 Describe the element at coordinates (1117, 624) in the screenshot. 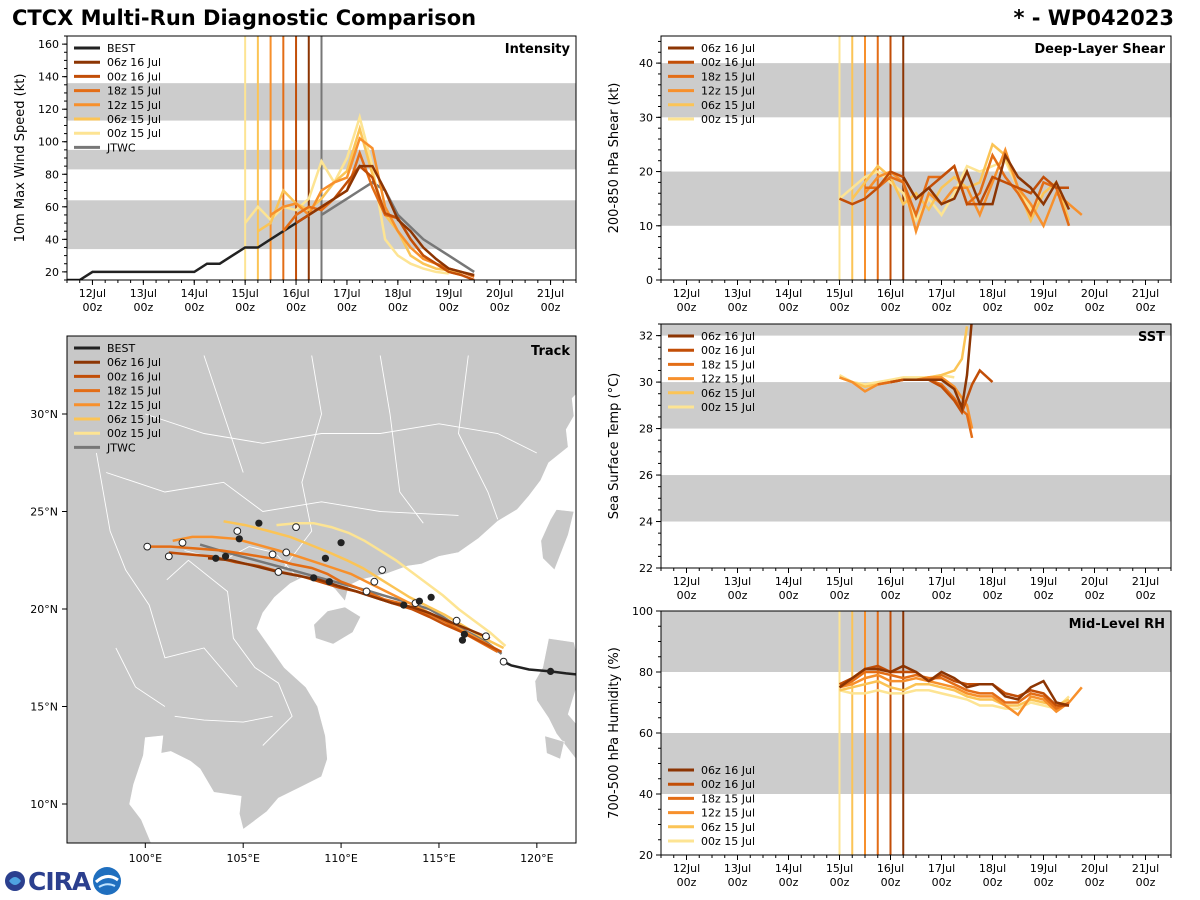

I see `rh-title: Mid-Level RH` at that location.